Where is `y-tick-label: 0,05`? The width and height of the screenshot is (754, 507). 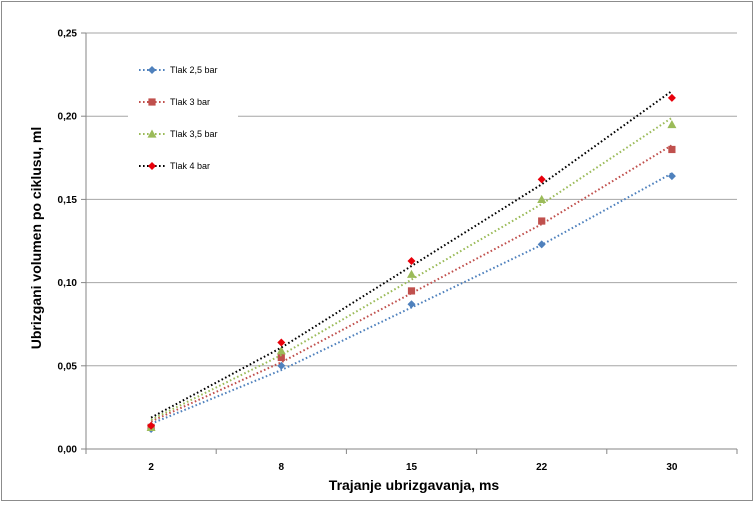
y-tick-label: 0,05 is located at coordinates (68, 366).